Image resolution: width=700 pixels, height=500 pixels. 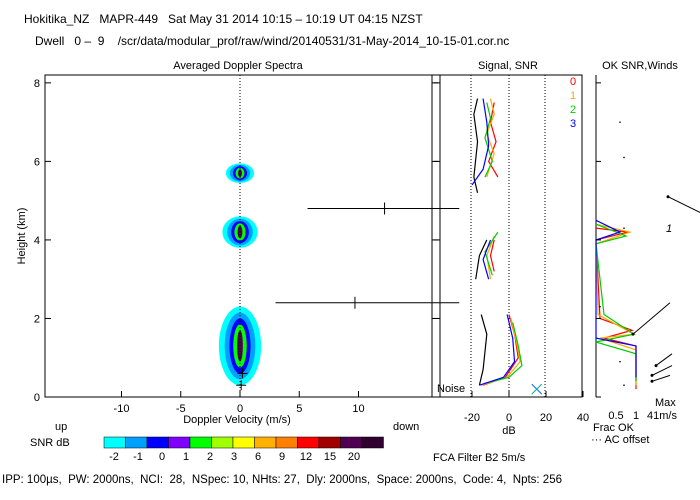 I want to click on legend-entry-1: 1, so click(x=573, y=96).